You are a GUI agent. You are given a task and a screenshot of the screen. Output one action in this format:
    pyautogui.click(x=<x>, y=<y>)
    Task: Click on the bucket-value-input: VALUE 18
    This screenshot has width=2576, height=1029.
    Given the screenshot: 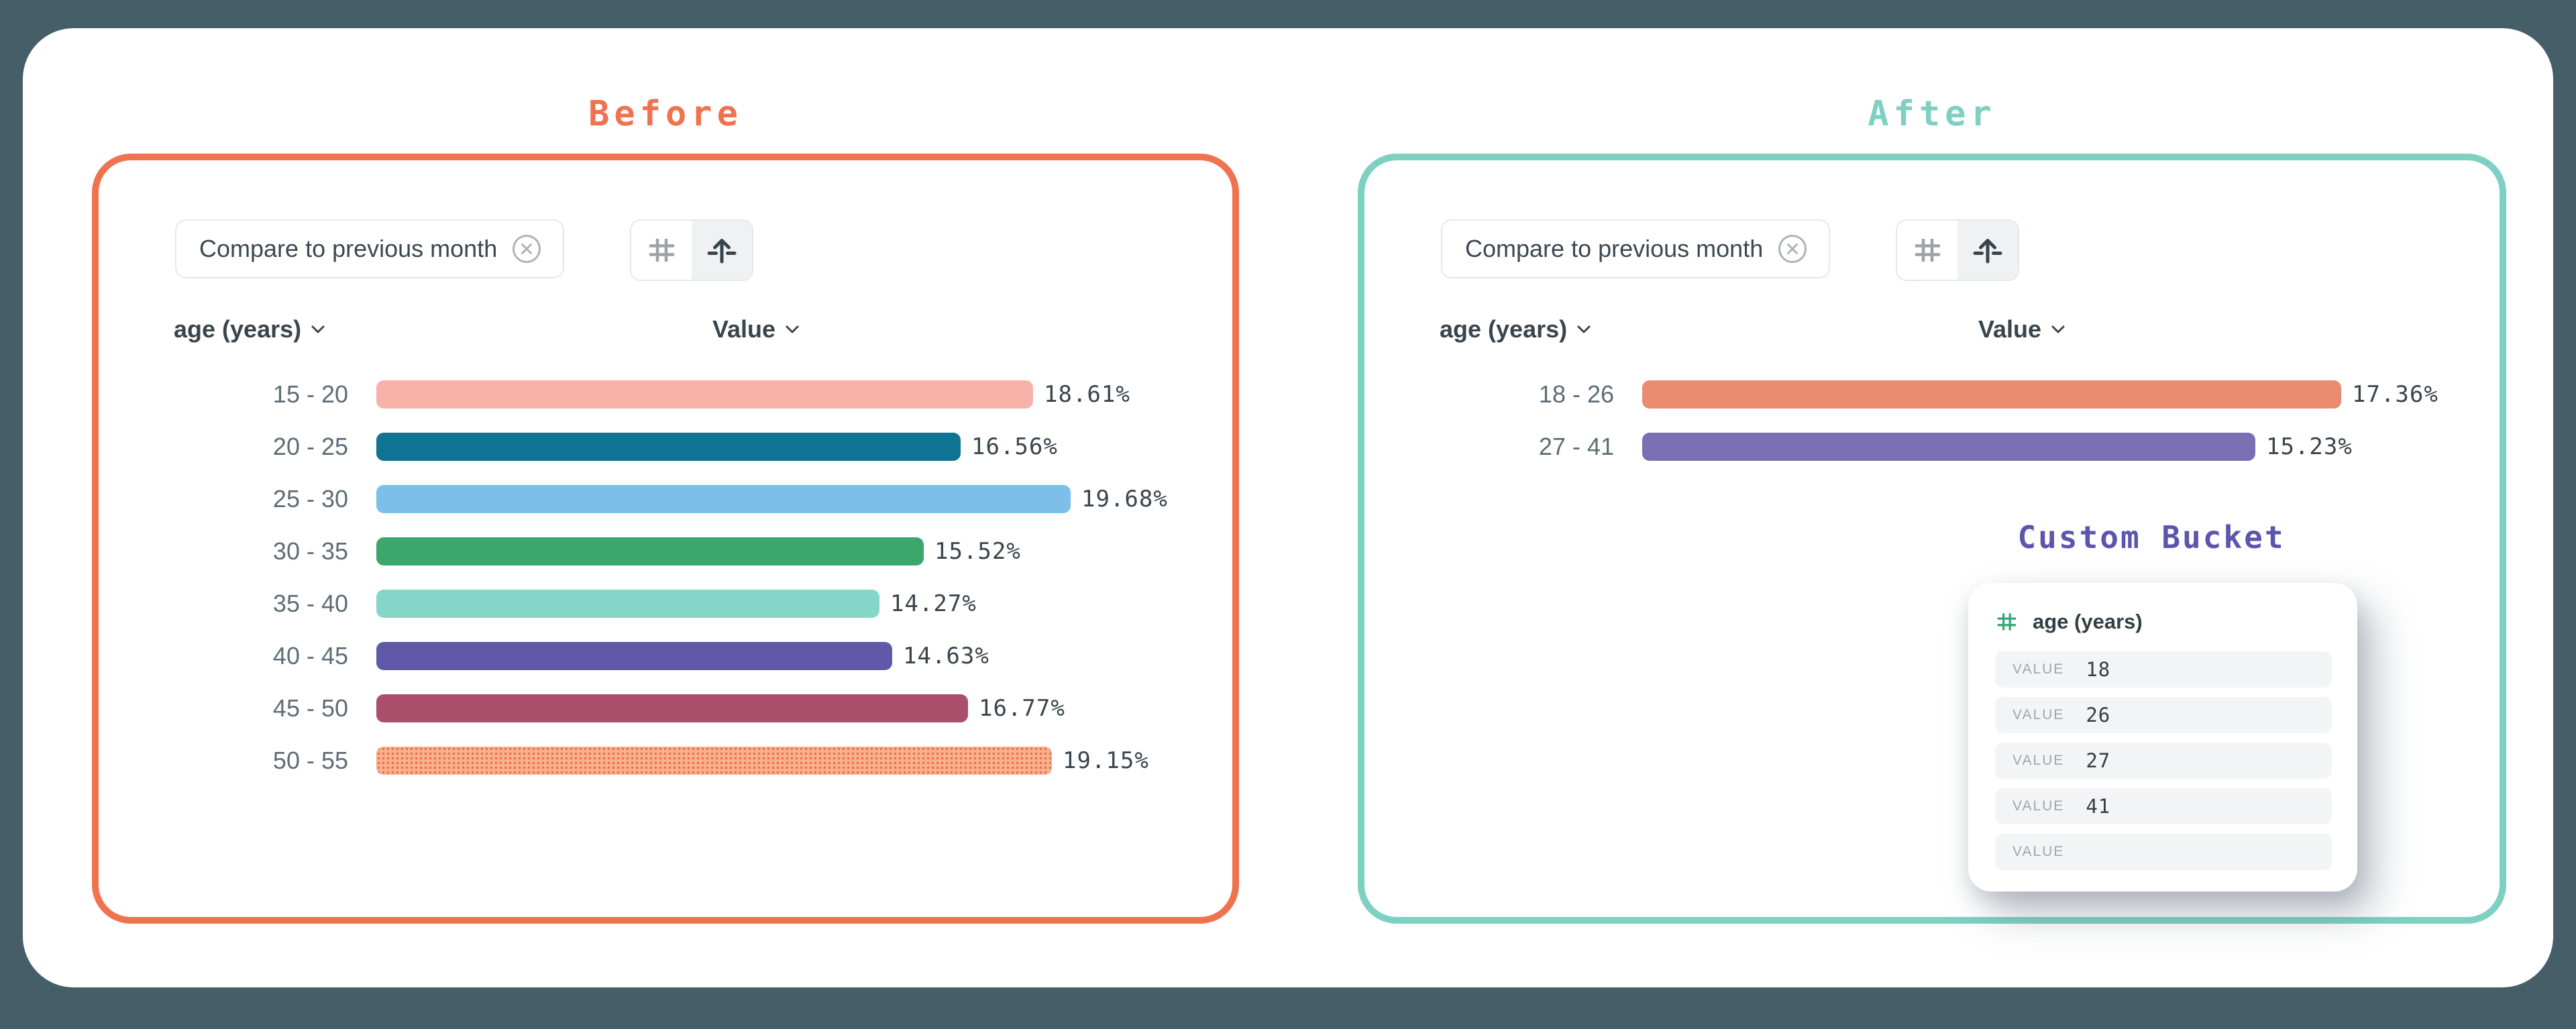 What is the action you would take?
    pyautogui.click(x=2163, y=669)
    